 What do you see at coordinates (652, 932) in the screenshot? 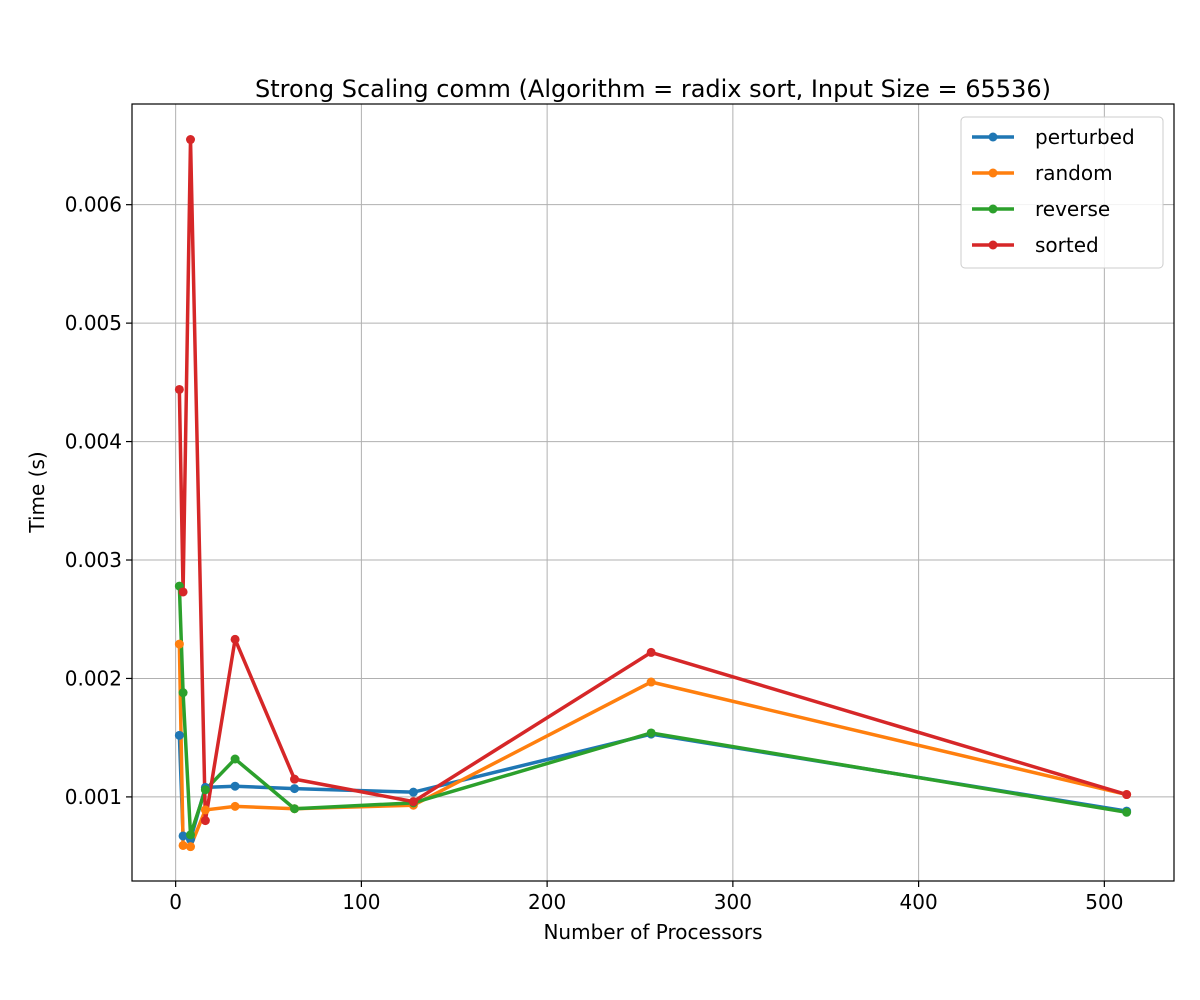
I see `x-axis-label: Number of Processors` at bounding box center [652, 932].